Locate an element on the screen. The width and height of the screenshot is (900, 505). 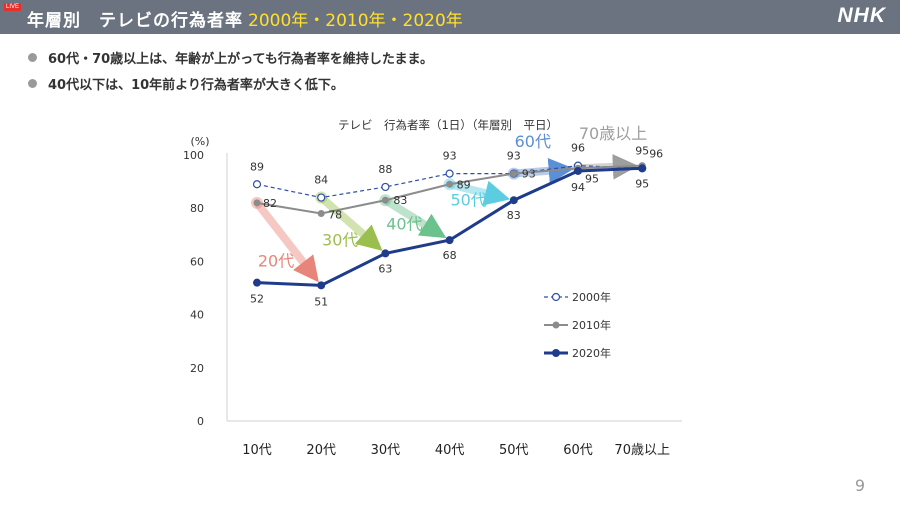
bullet-item: 60代・70歳以上は、年齢が上がっても行為者率を維持したまま。 is located at coordinates (230, 61).